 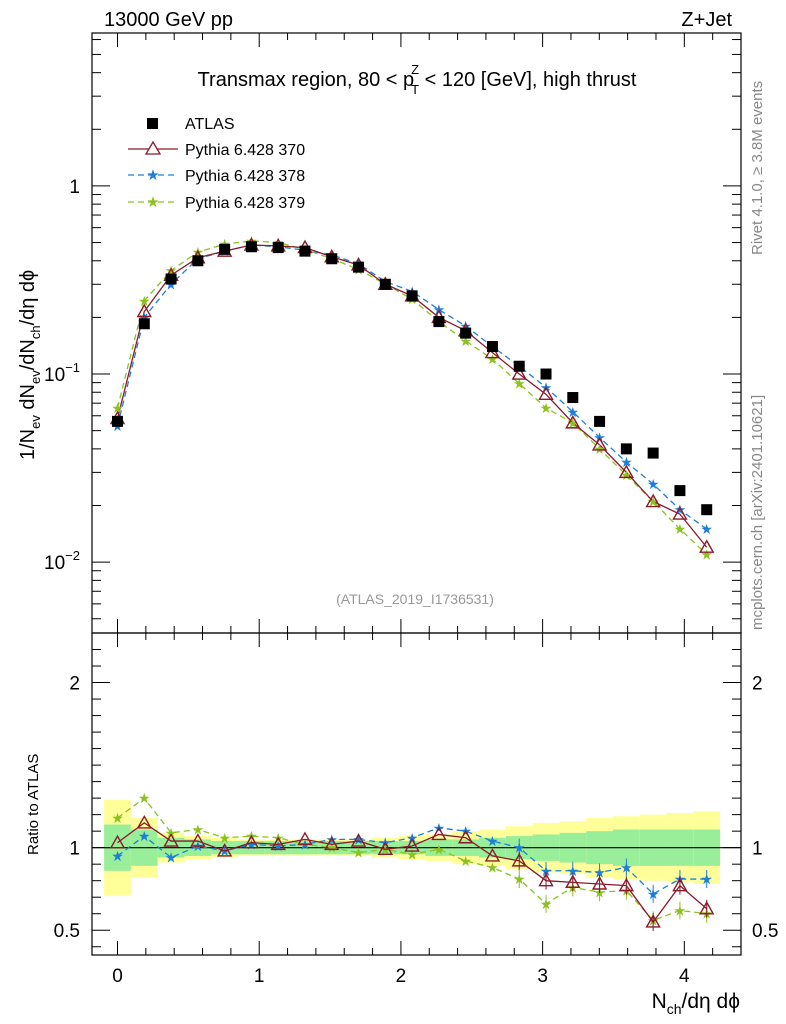 What do you see at coordinates (117, 976) in the screenshot?
I see `x-tick-label: 0` at bounding box center [117, 976].